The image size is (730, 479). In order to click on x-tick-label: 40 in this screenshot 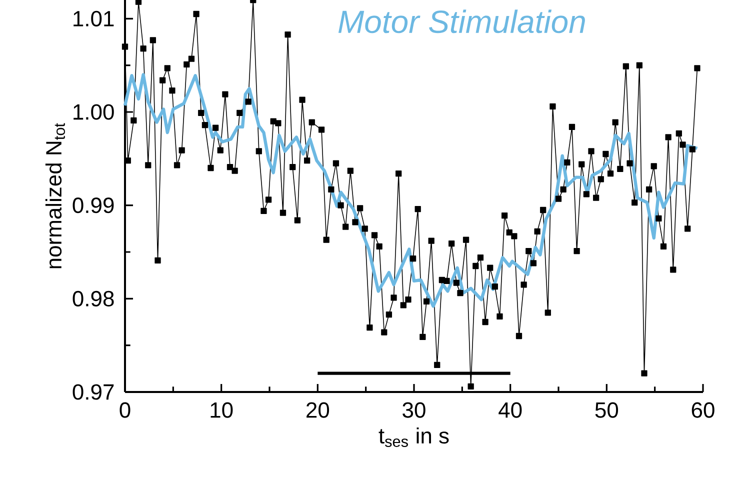, I will do `click(510, 410)`.